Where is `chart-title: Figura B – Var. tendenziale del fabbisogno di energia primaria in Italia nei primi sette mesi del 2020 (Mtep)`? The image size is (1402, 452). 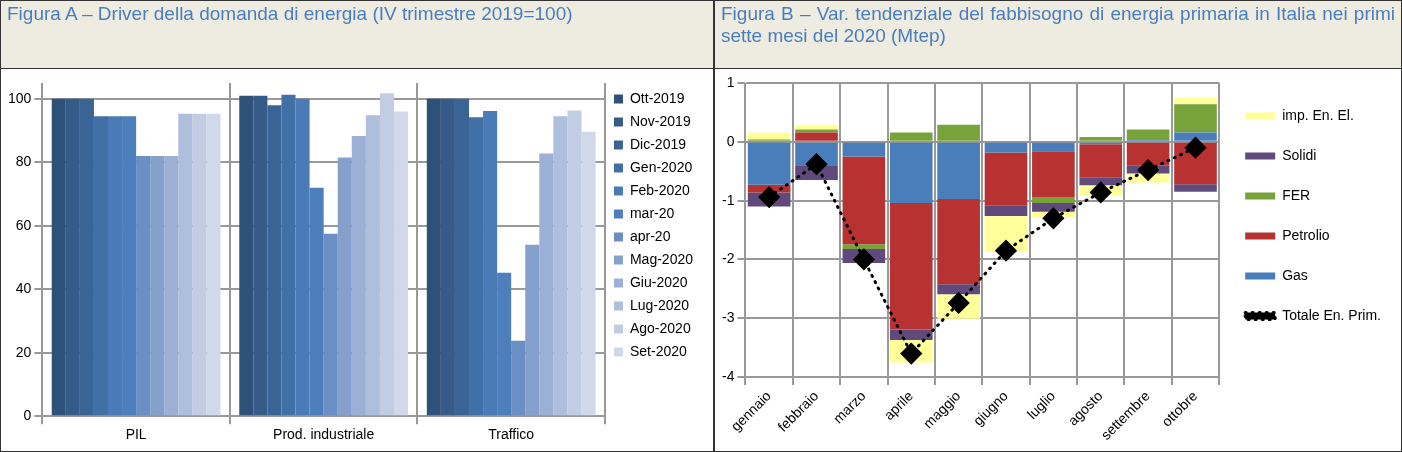 chart-title: Figura B – Var. tendenziale del fabbisogno di energia primaria in Italia nei primi sette mesi del 2020 (Mtep) is located at coordinates (1058, 35).